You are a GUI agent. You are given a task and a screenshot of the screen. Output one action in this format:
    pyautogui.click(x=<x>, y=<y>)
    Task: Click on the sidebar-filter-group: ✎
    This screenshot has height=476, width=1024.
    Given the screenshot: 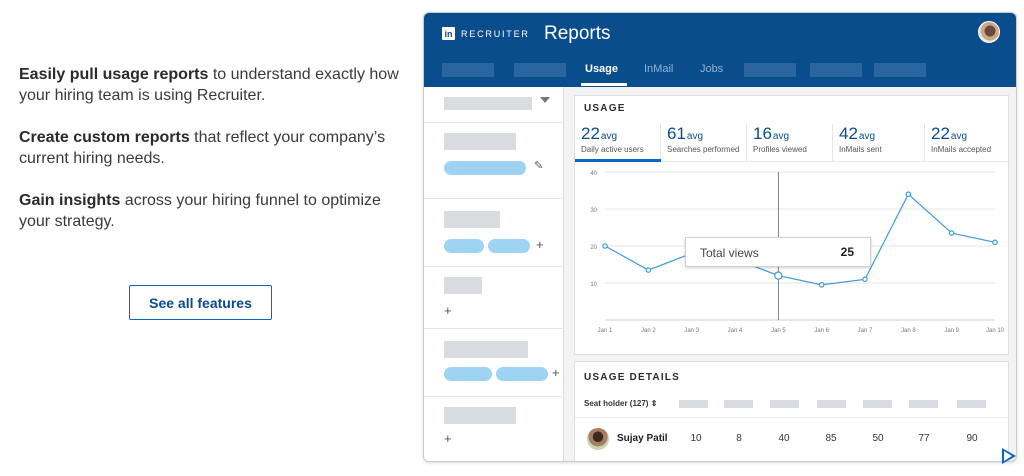 What is the action you would take?
    pyautogui.click(x=494, y=161)
    